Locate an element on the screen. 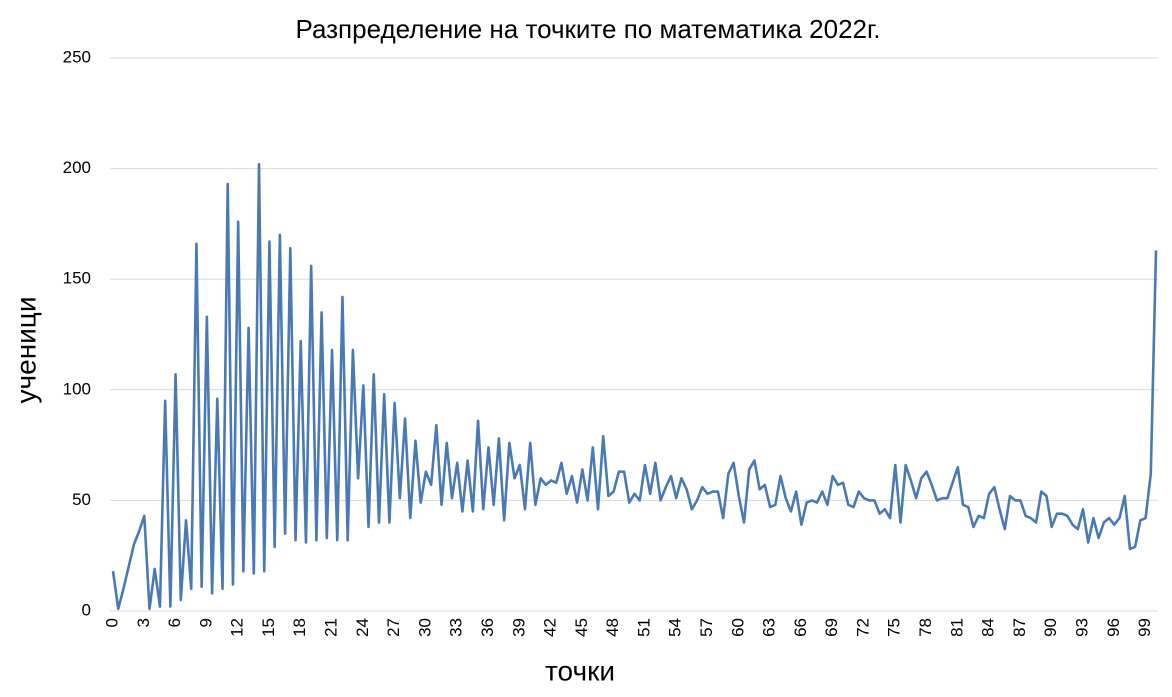 This screenshot has width=1172, height=697. x-tick-label: 75 is located at coordinates (894, 627).